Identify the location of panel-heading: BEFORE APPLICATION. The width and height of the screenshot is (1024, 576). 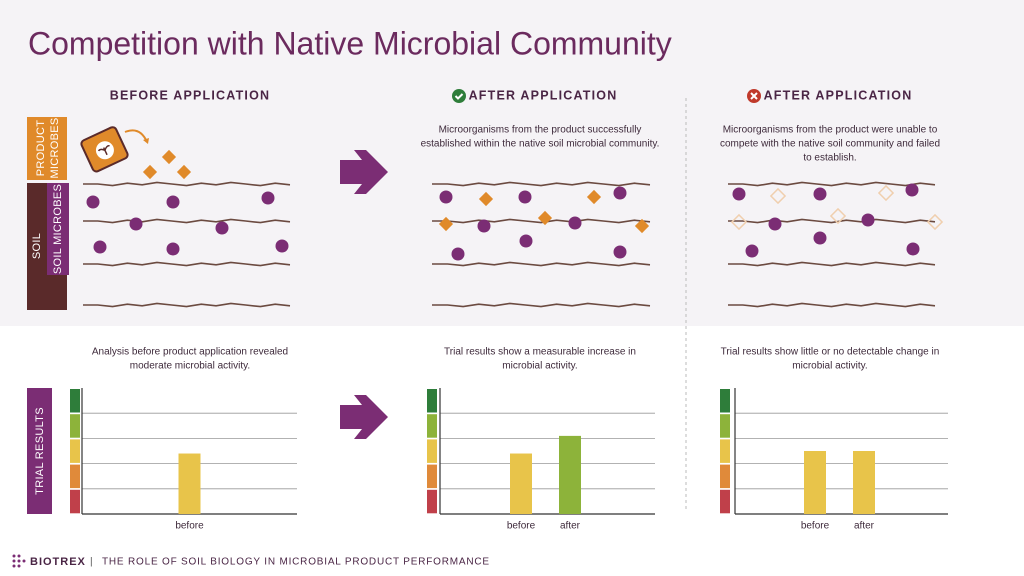
(190, 95).